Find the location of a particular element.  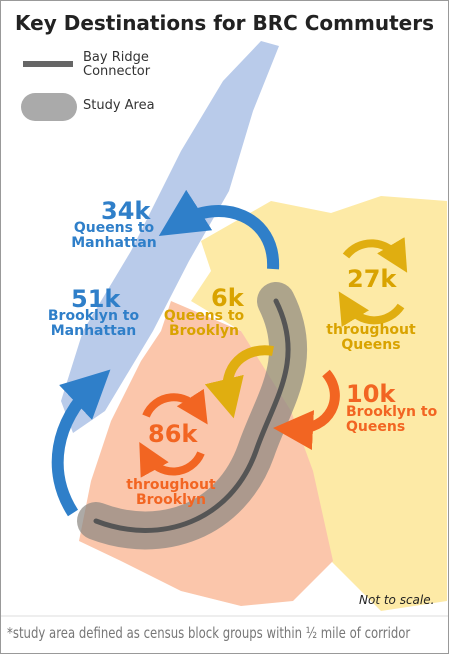

flow-label: Queens to Brooklyn is located at coordinates (204, 323).